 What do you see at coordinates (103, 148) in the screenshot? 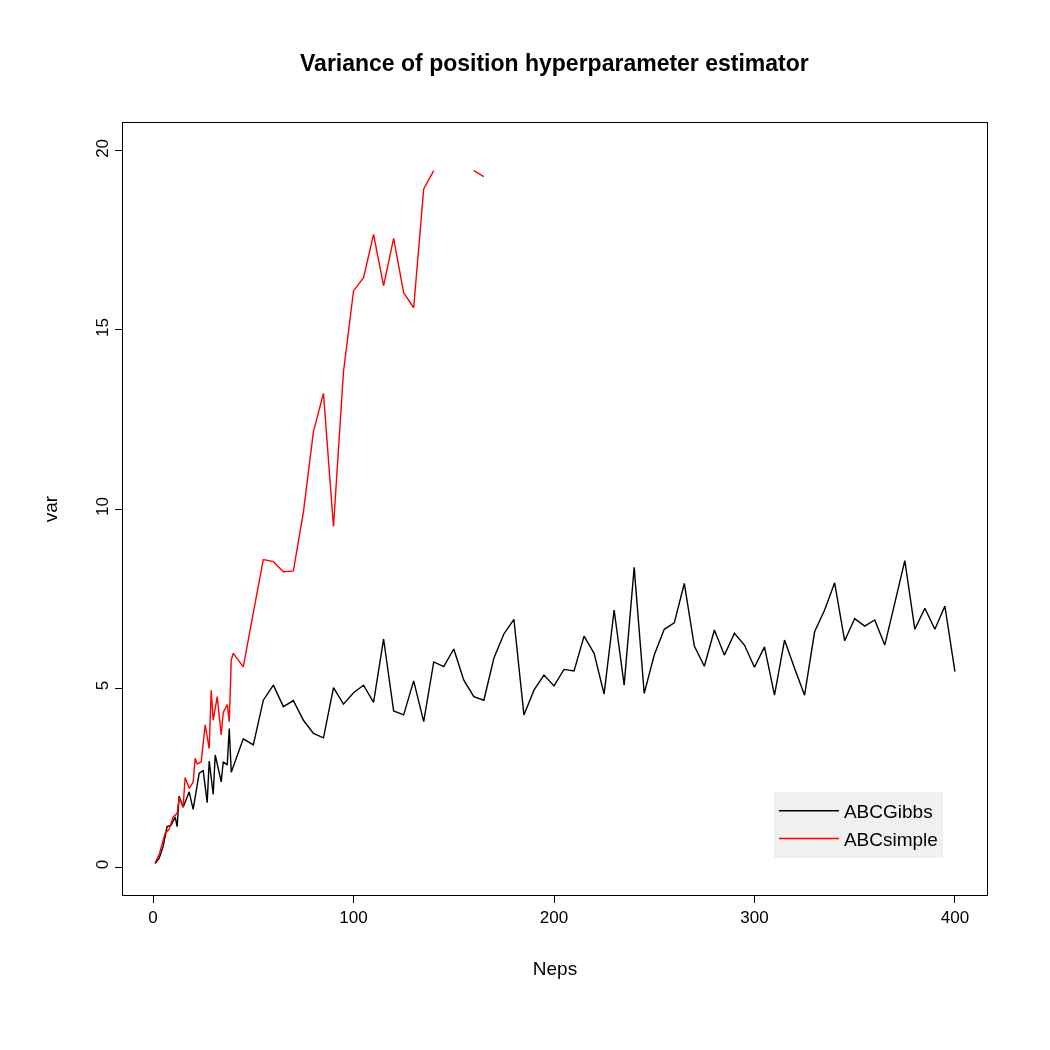
I see `y-tick-label: 20` at bounding box center [103, 148].